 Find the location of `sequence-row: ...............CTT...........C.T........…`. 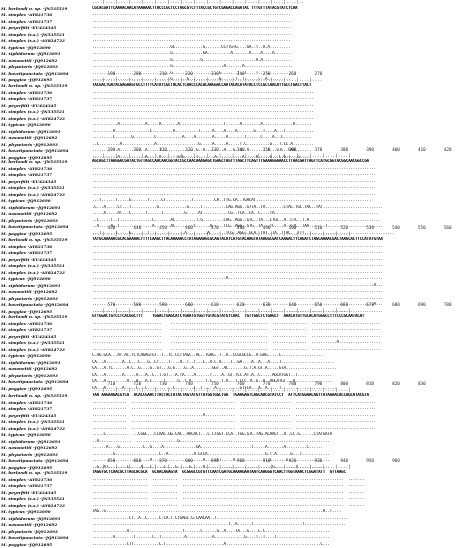

sequence-row: ...............CTT...........C.T........… is located at coordinates (283, 545).